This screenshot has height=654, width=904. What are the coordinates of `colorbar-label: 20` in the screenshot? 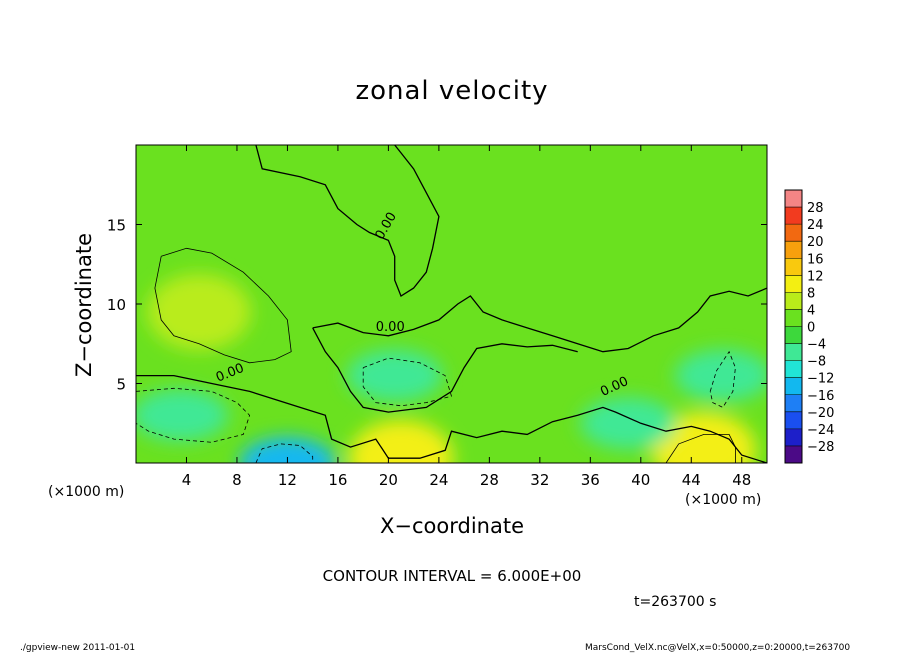 It's located at (815, 242).